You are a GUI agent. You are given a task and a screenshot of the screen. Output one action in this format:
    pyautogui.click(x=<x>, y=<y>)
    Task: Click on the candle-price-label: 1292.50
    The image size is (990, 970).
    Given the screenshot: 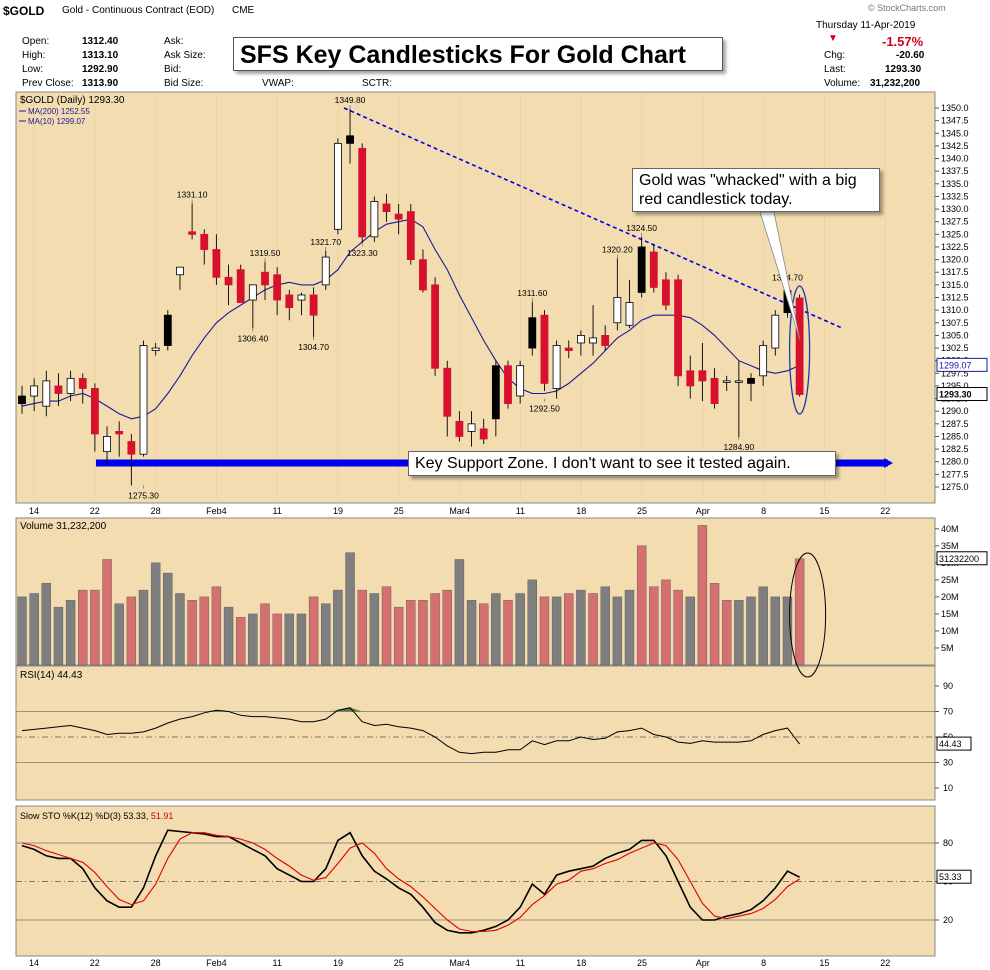 What is the action you would take?
    pyautogui.click(x=544, y=409)
    